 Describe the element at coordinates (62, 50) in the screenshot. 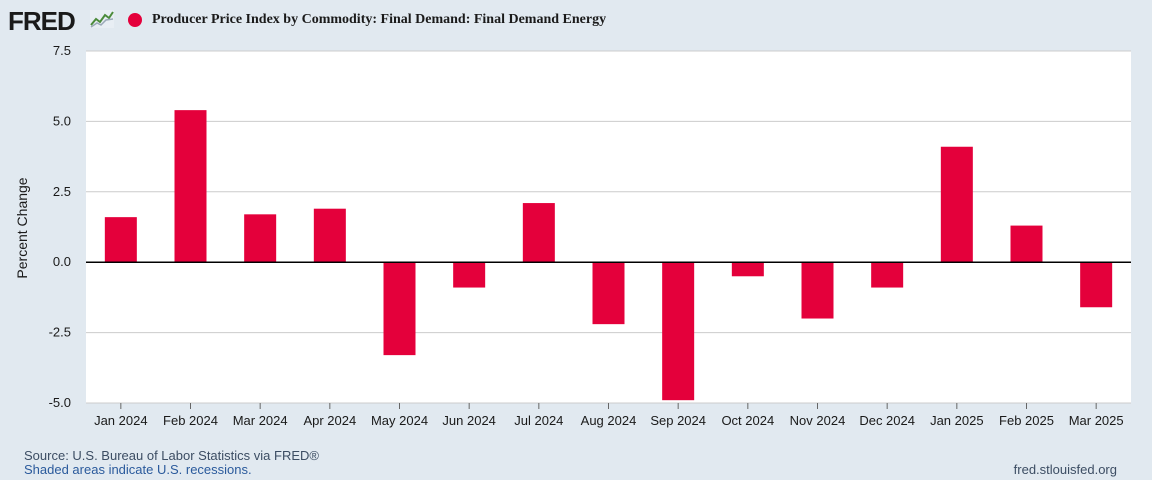

I see `y-tick-label: 7.5` at that location.